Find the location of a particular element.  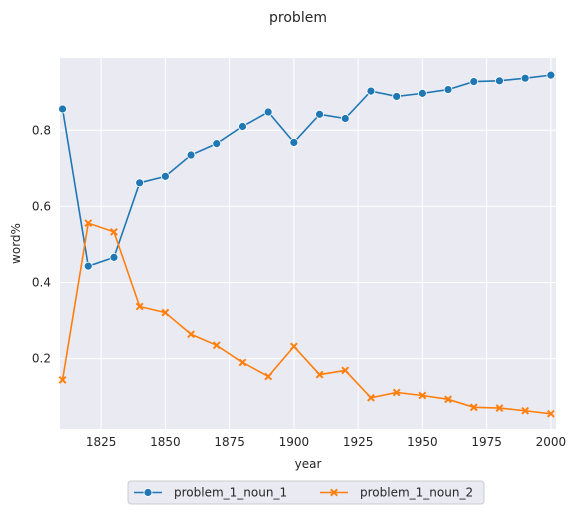

legend-item: problem_1_noun_1 is located at coordinates (210, 493).